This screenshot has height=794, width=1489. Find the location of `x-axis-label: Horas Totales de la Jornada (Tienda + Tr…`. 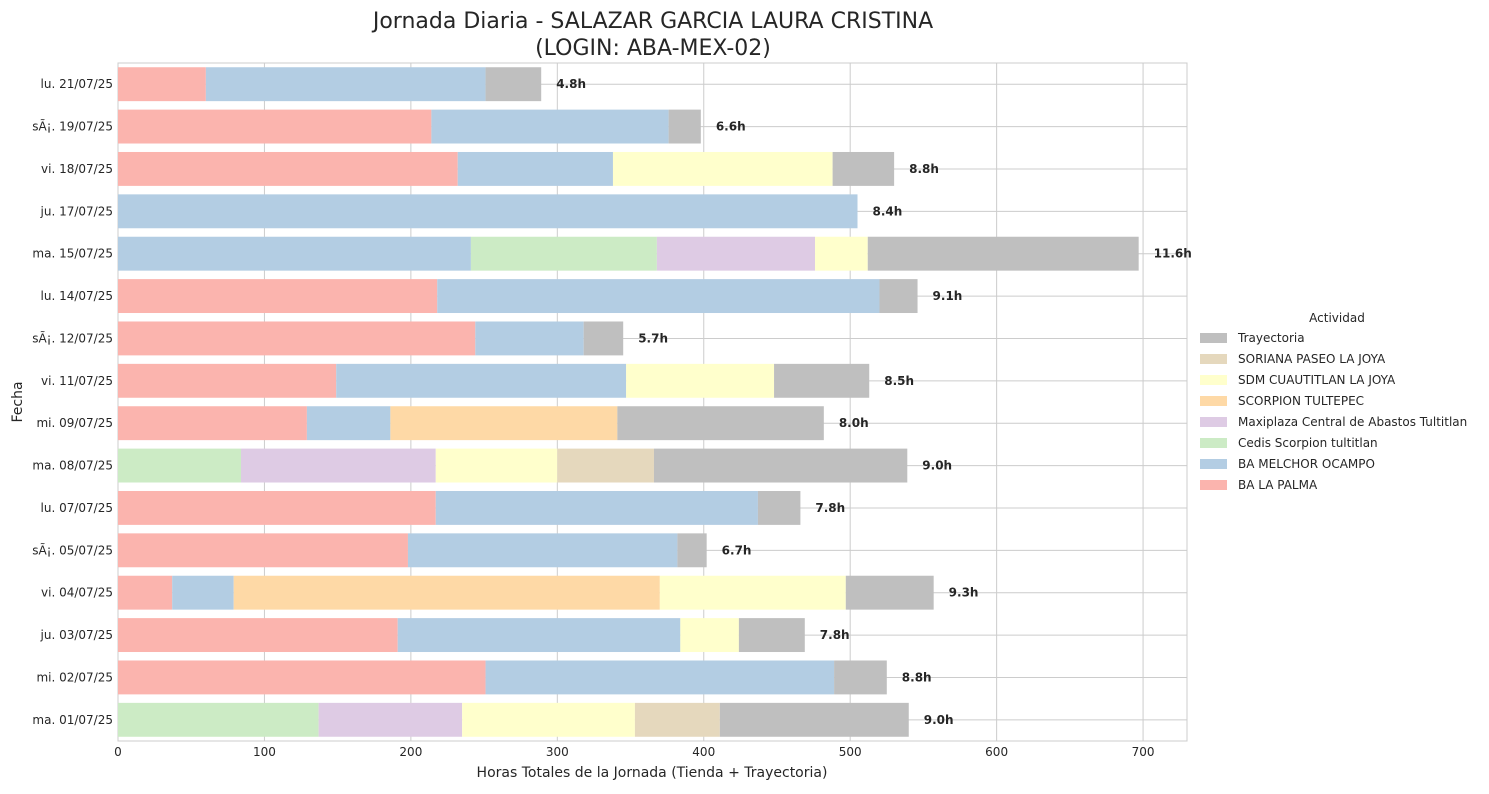

x-axis-label: Horas Totales de la Jornada (Tienda + Tr… is located at coordinates (652, 773).